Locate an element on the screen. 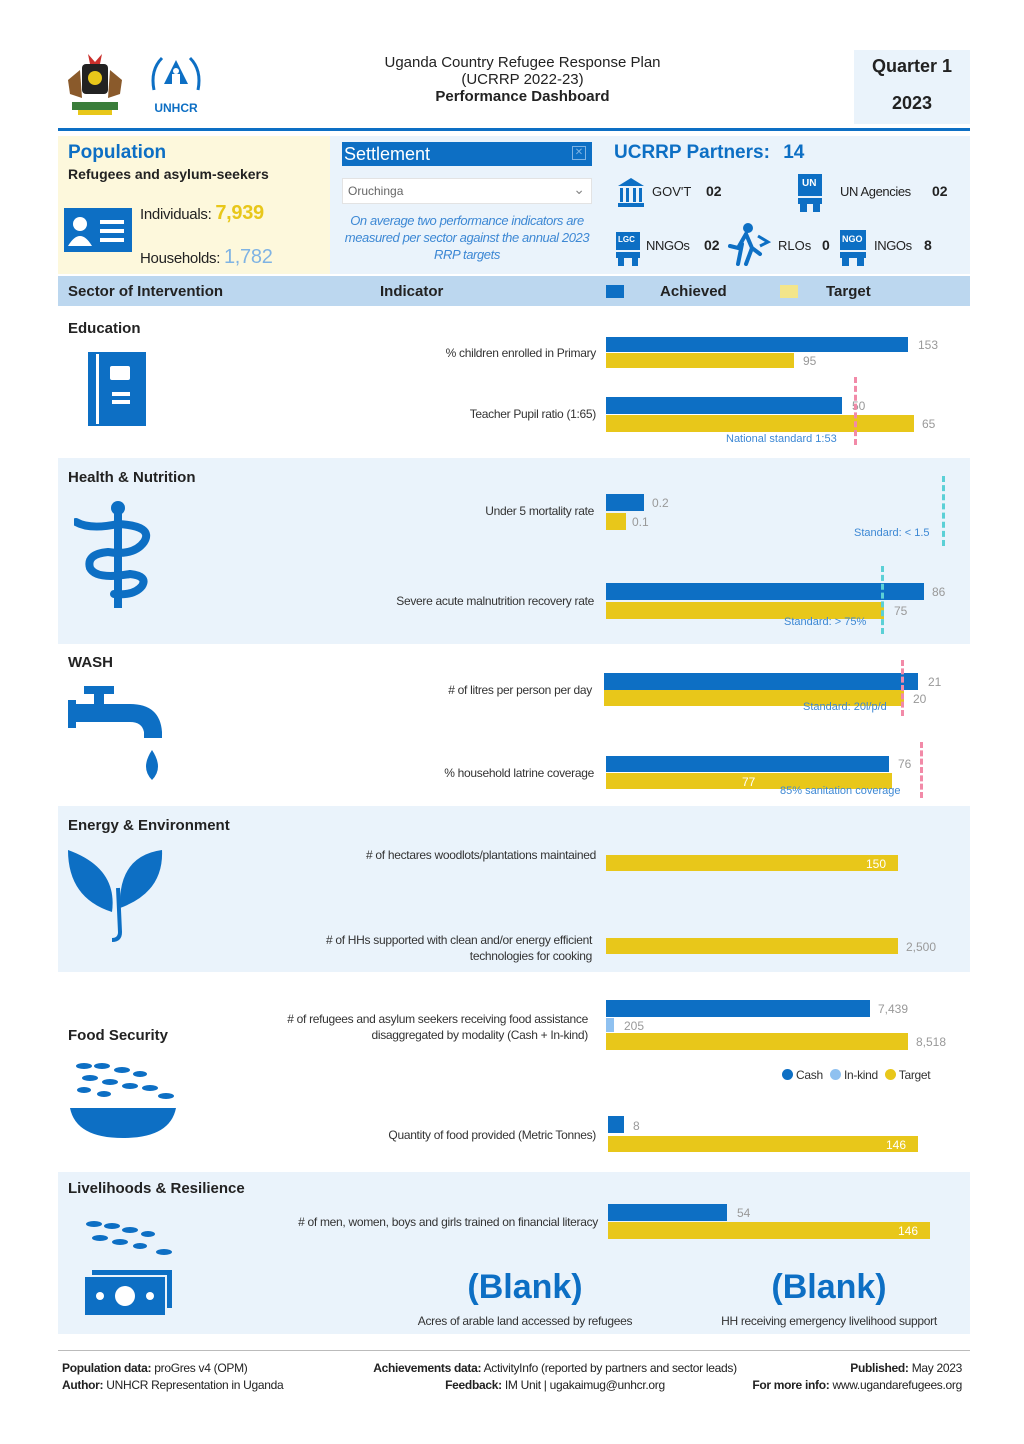 The height and width of the screenshot is (1444, 1024). title-line-1: Uganda Country Refugee Response Plan is located at coordinates (522, 62).